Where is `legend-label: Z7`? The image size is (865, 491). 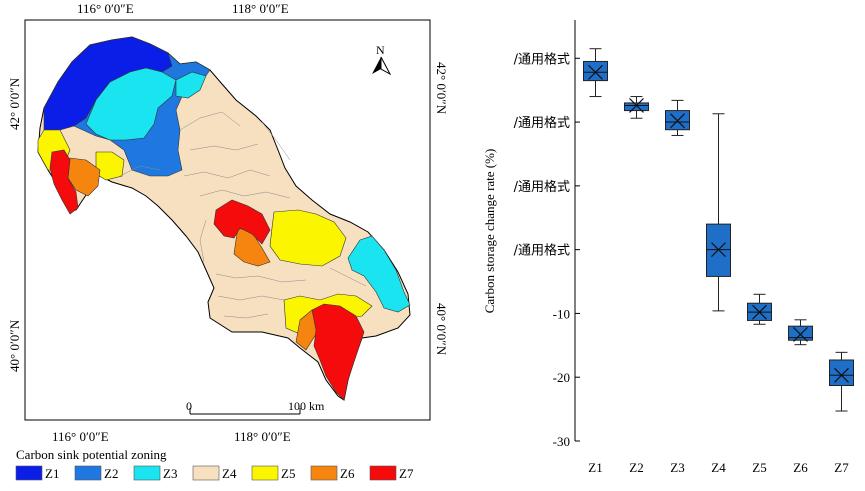
legend-label: Z7 is located at coordinates (406, 473).